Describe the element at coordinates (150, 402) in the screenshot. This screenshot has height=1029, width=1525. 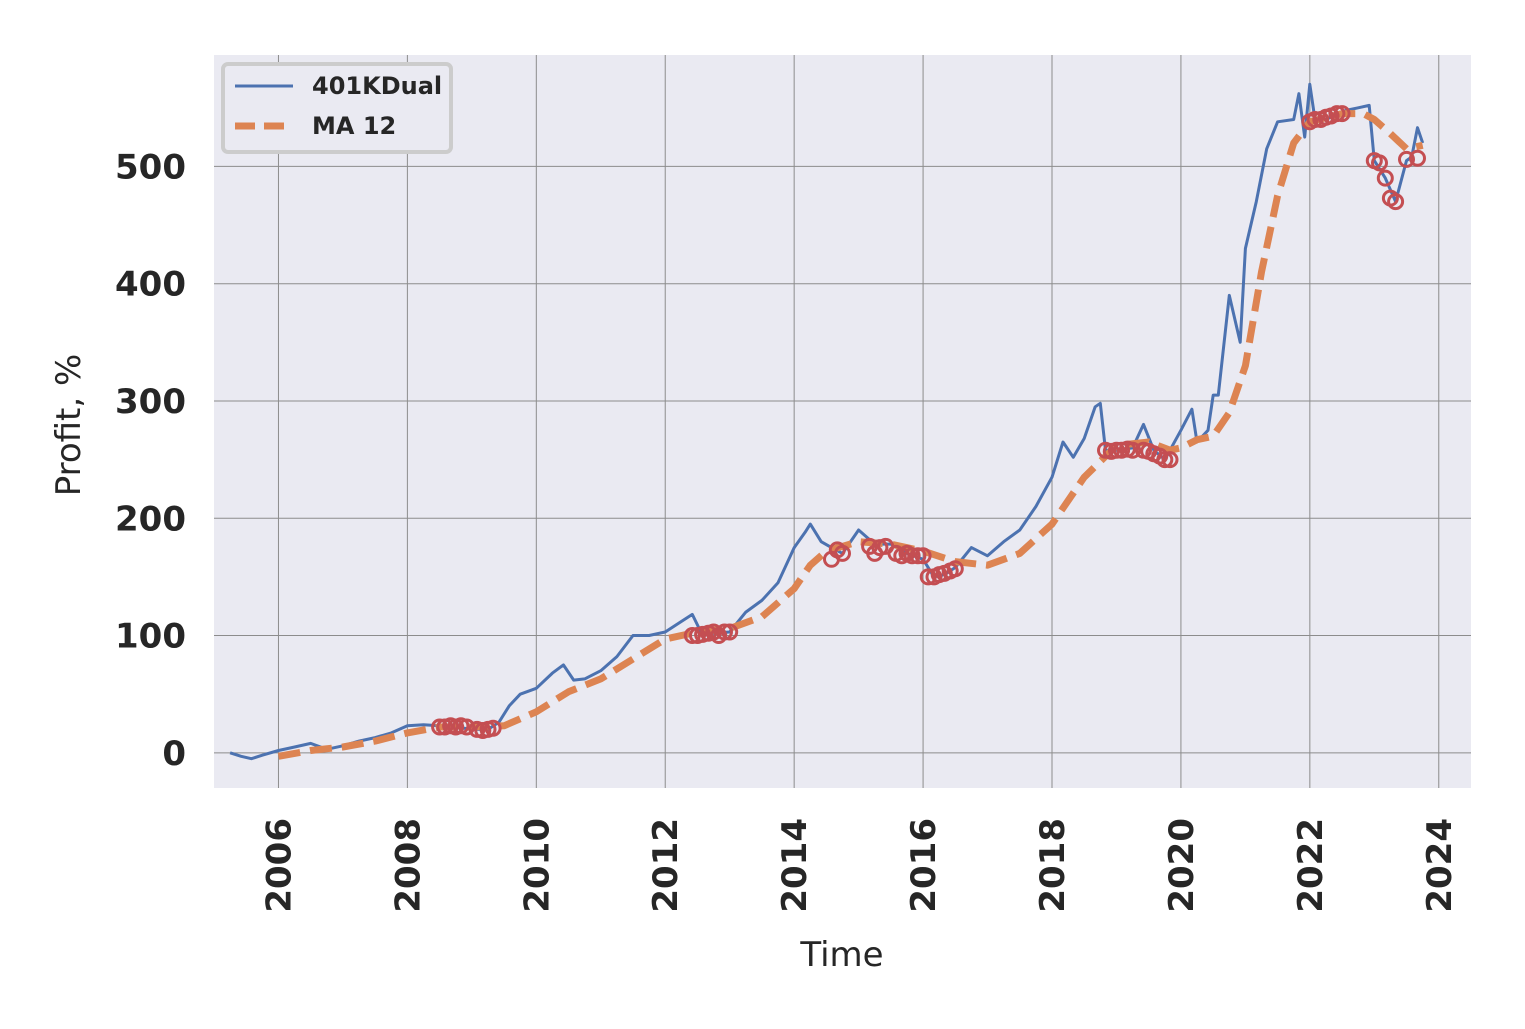
I see `y-tick-label: 300` at that location.